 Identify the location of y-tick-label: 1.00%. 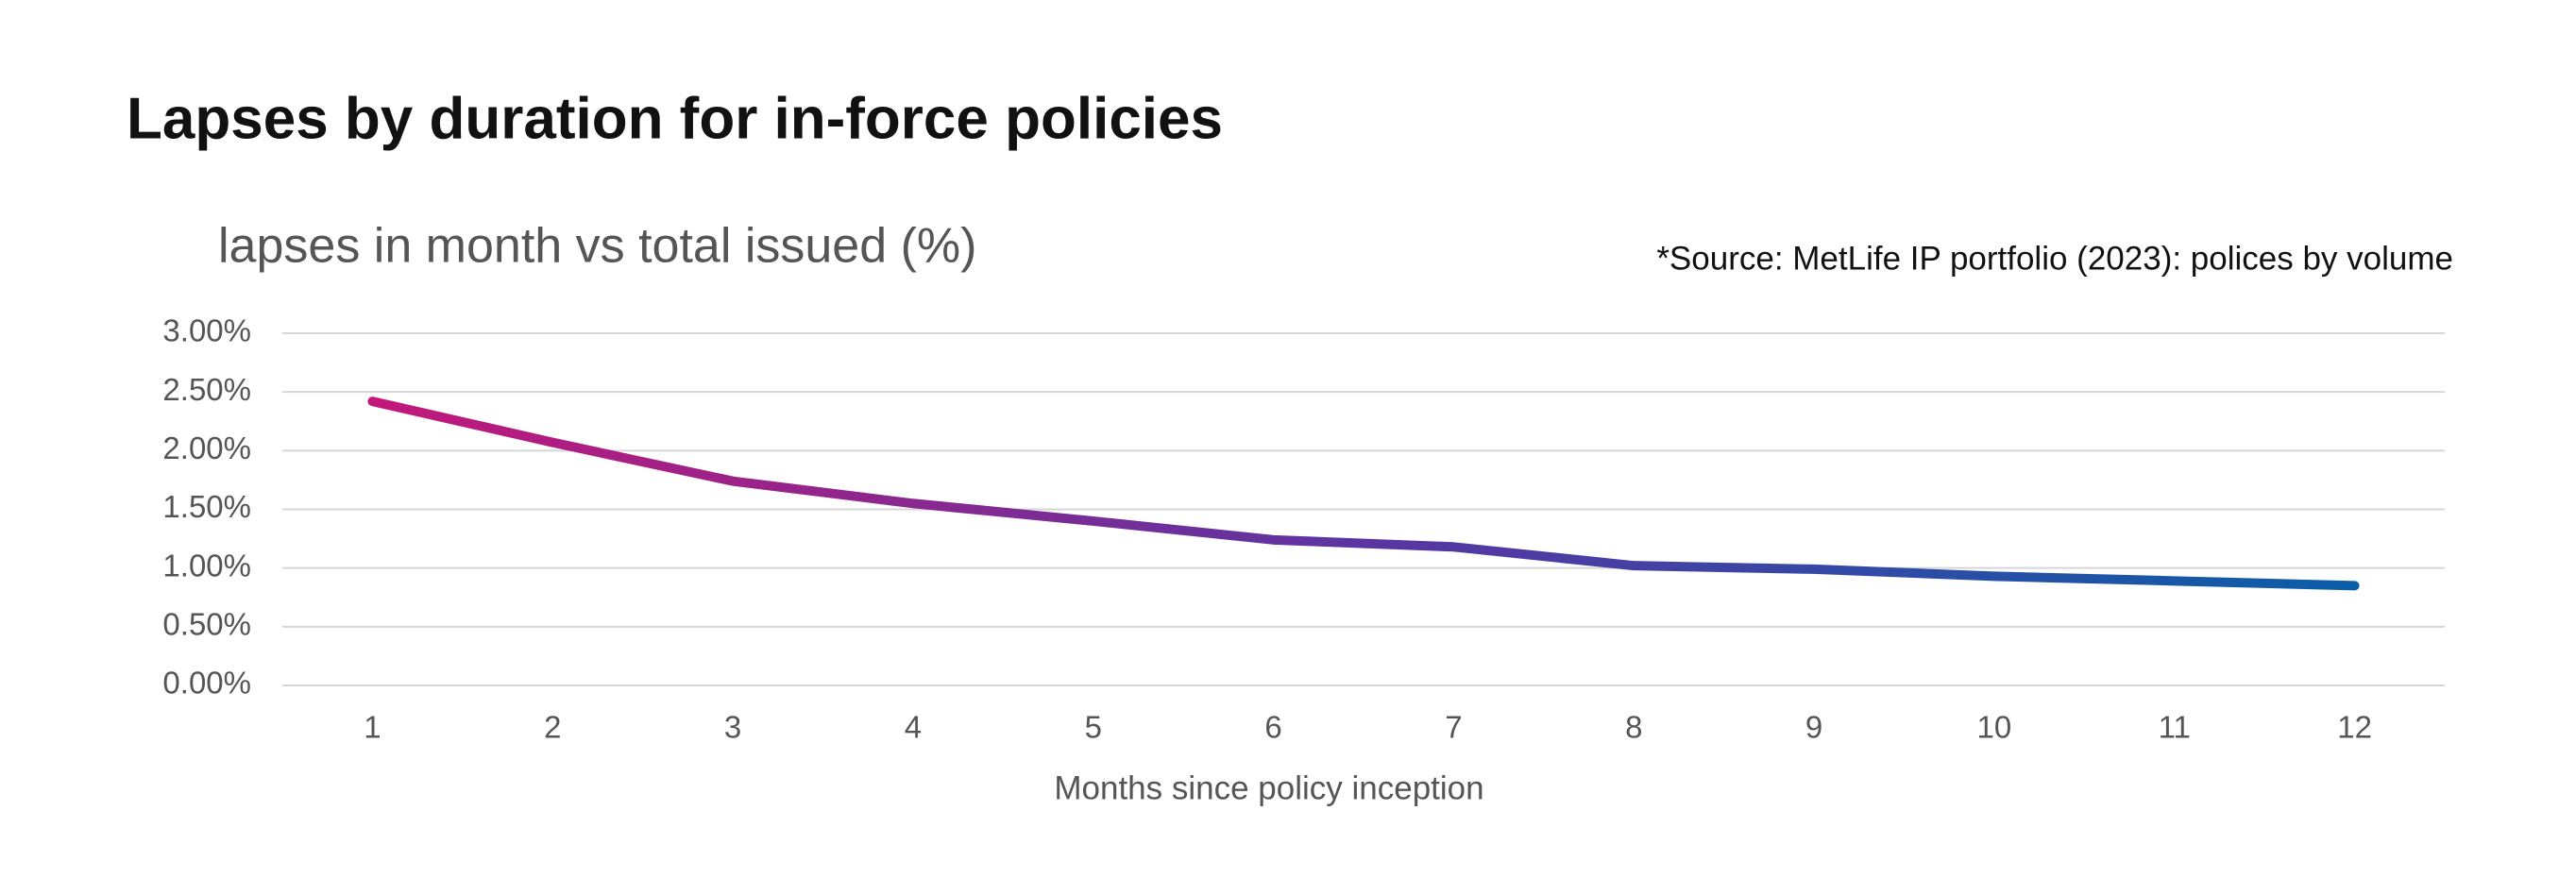
(206, 565).